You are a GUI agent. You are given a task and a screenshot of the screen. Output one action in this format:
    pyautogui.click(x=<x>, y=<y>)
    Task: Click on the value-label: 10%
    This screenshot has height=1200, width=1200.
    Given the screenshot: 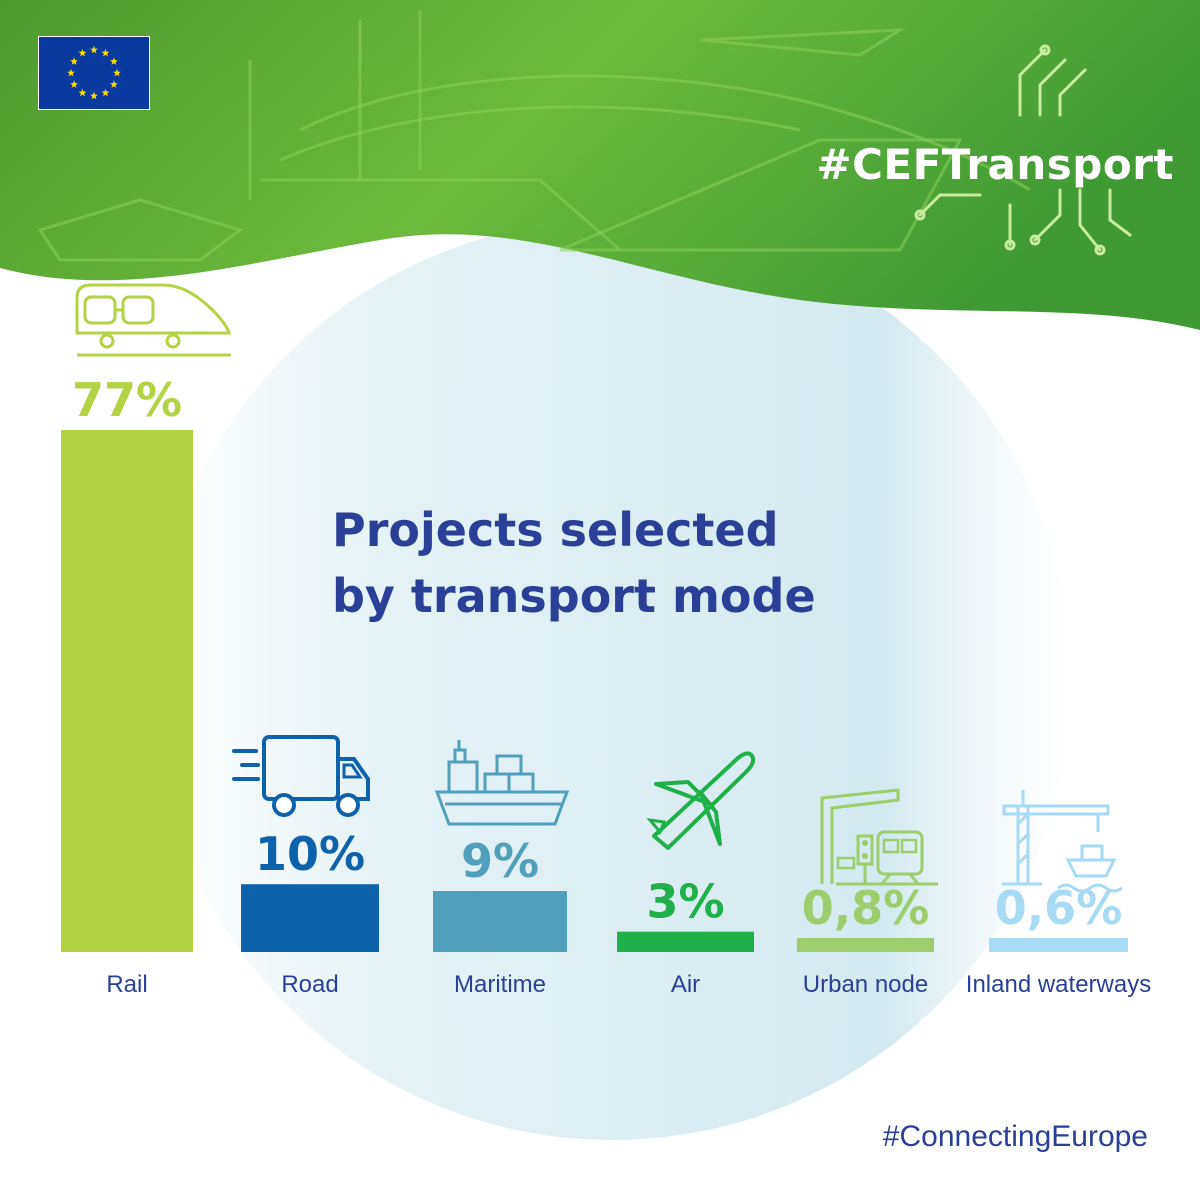 What is the action you would take?
    pyautogui.click(x=310, y=854)
    